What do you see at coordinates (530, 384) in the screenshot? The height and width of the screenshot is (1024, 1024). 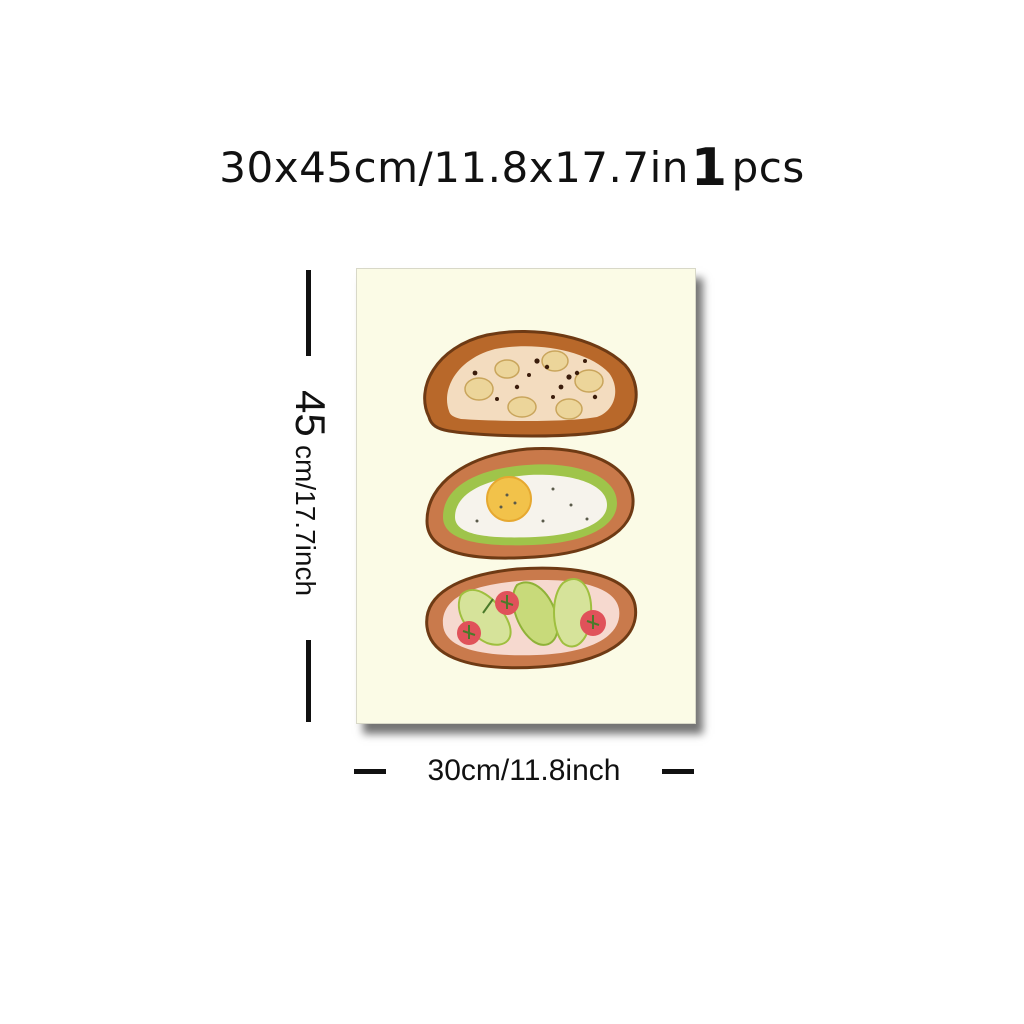 I see `banana-toast` at bounding box center [530, 384].